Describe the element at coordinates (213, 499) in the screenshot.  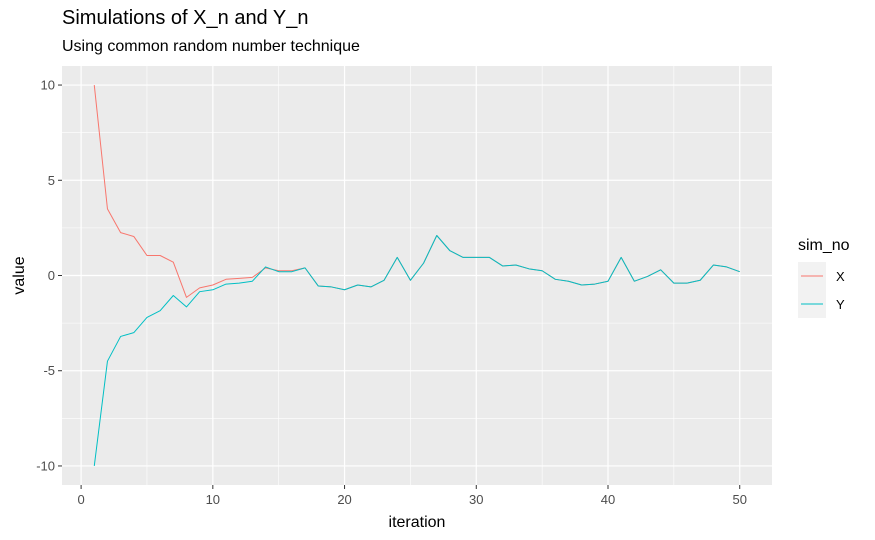
I see `x-tick-label: 10` at that location.